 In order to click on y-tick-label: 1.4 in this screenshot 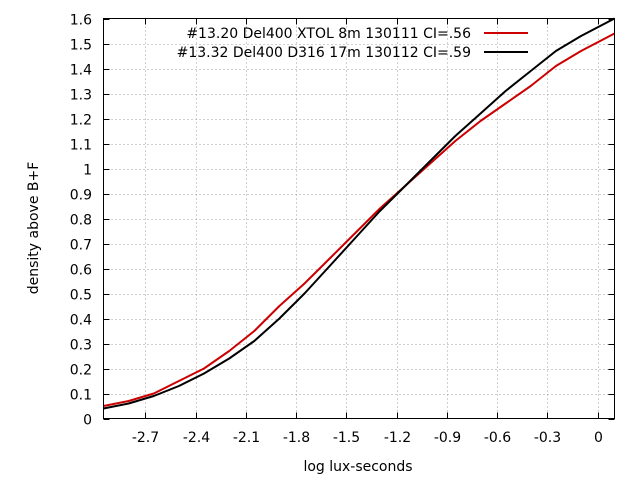, I will do `click(81, 71)`.